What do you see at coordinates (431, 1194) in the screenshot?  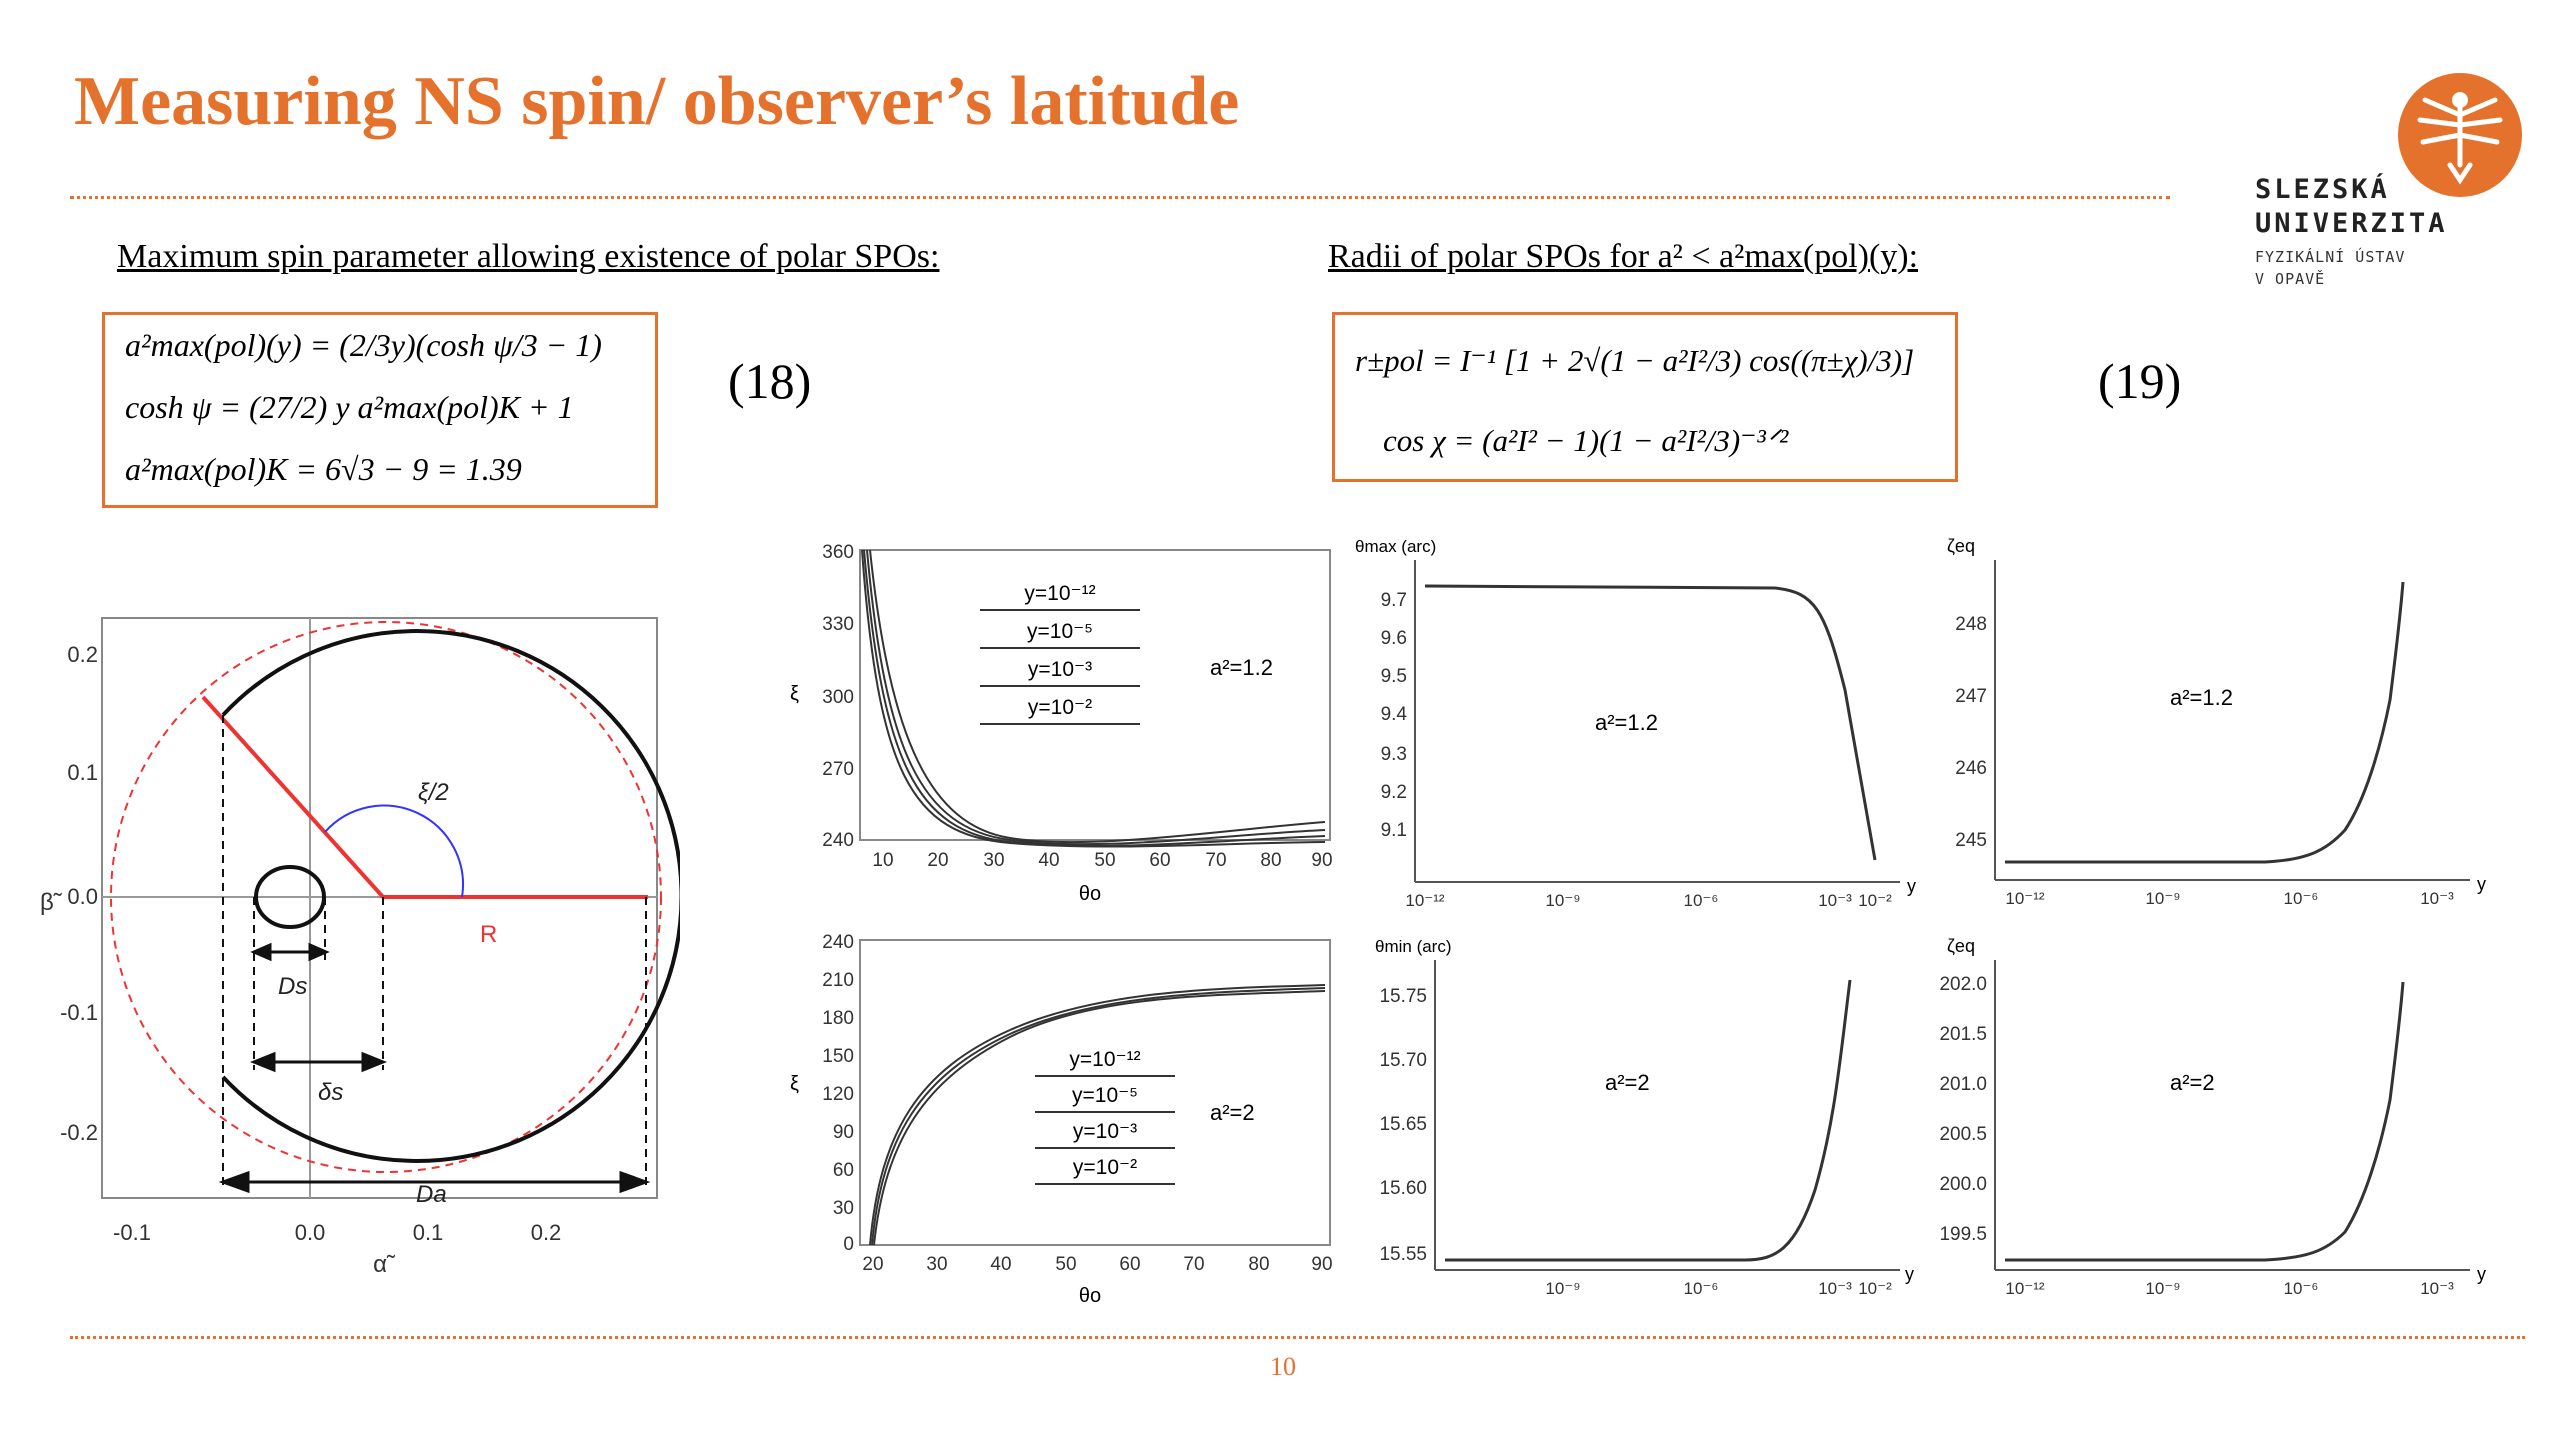 I see `shadow-da-label: Da` at bounding box center [431, 1194].